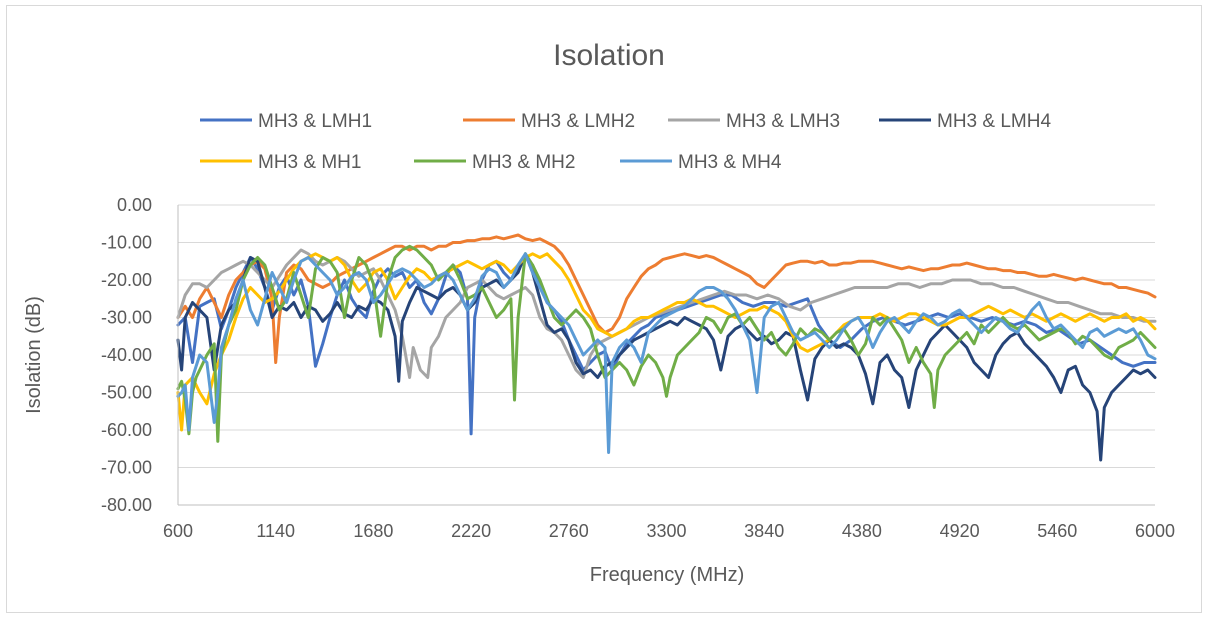 This screenshot has height=617, width=1206. Describe the element at coordinates (667, 575) in the screenshot. I see `x-axis-label: Frequency (MHz)` at that location.